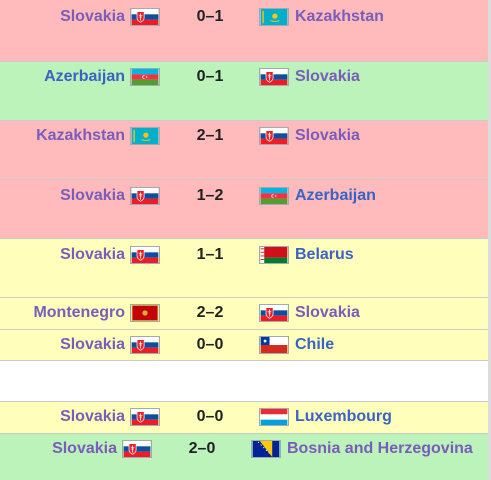 The width and height of the screenshot is (491, 480). What do you see at coordinates (335, 195) in the screenshot?
I see `away-team-link: Azerbaijan` at bounding box center [335, 195].